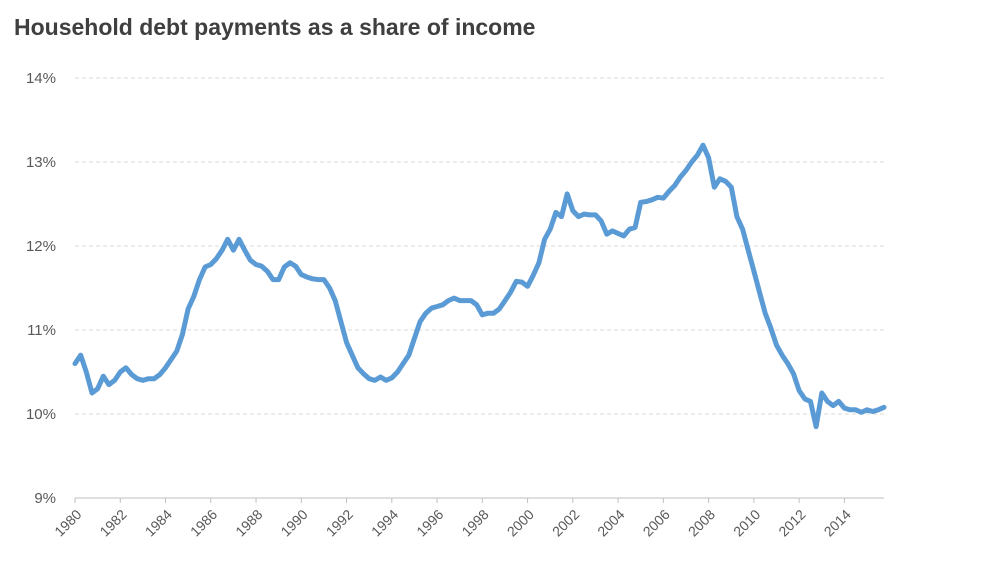 The height and width of the screenshot is (578, 991). What do you see at coordinates (112, 522) in the screenshot?
I see `x-tick-label: 1982` at bounding box center [112, 522].